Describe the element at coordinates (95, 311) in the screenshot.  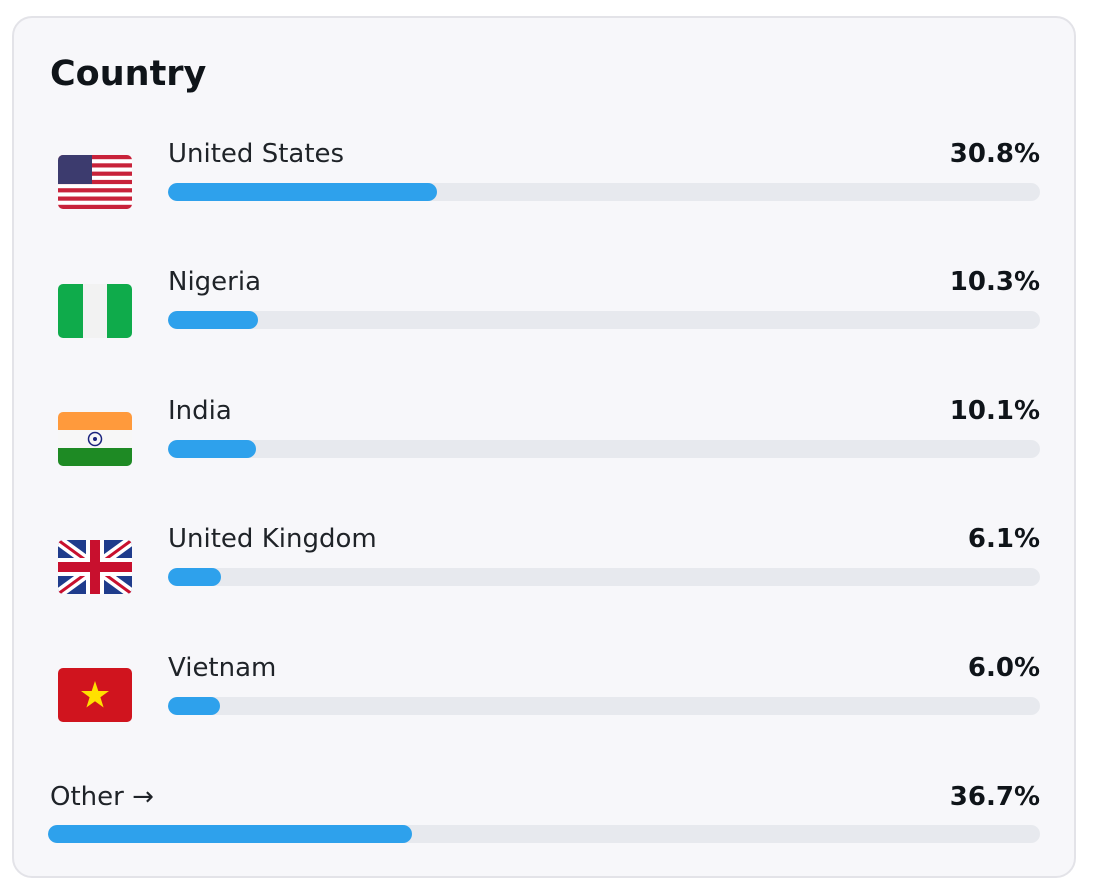
I see `flag-ng` at that location.